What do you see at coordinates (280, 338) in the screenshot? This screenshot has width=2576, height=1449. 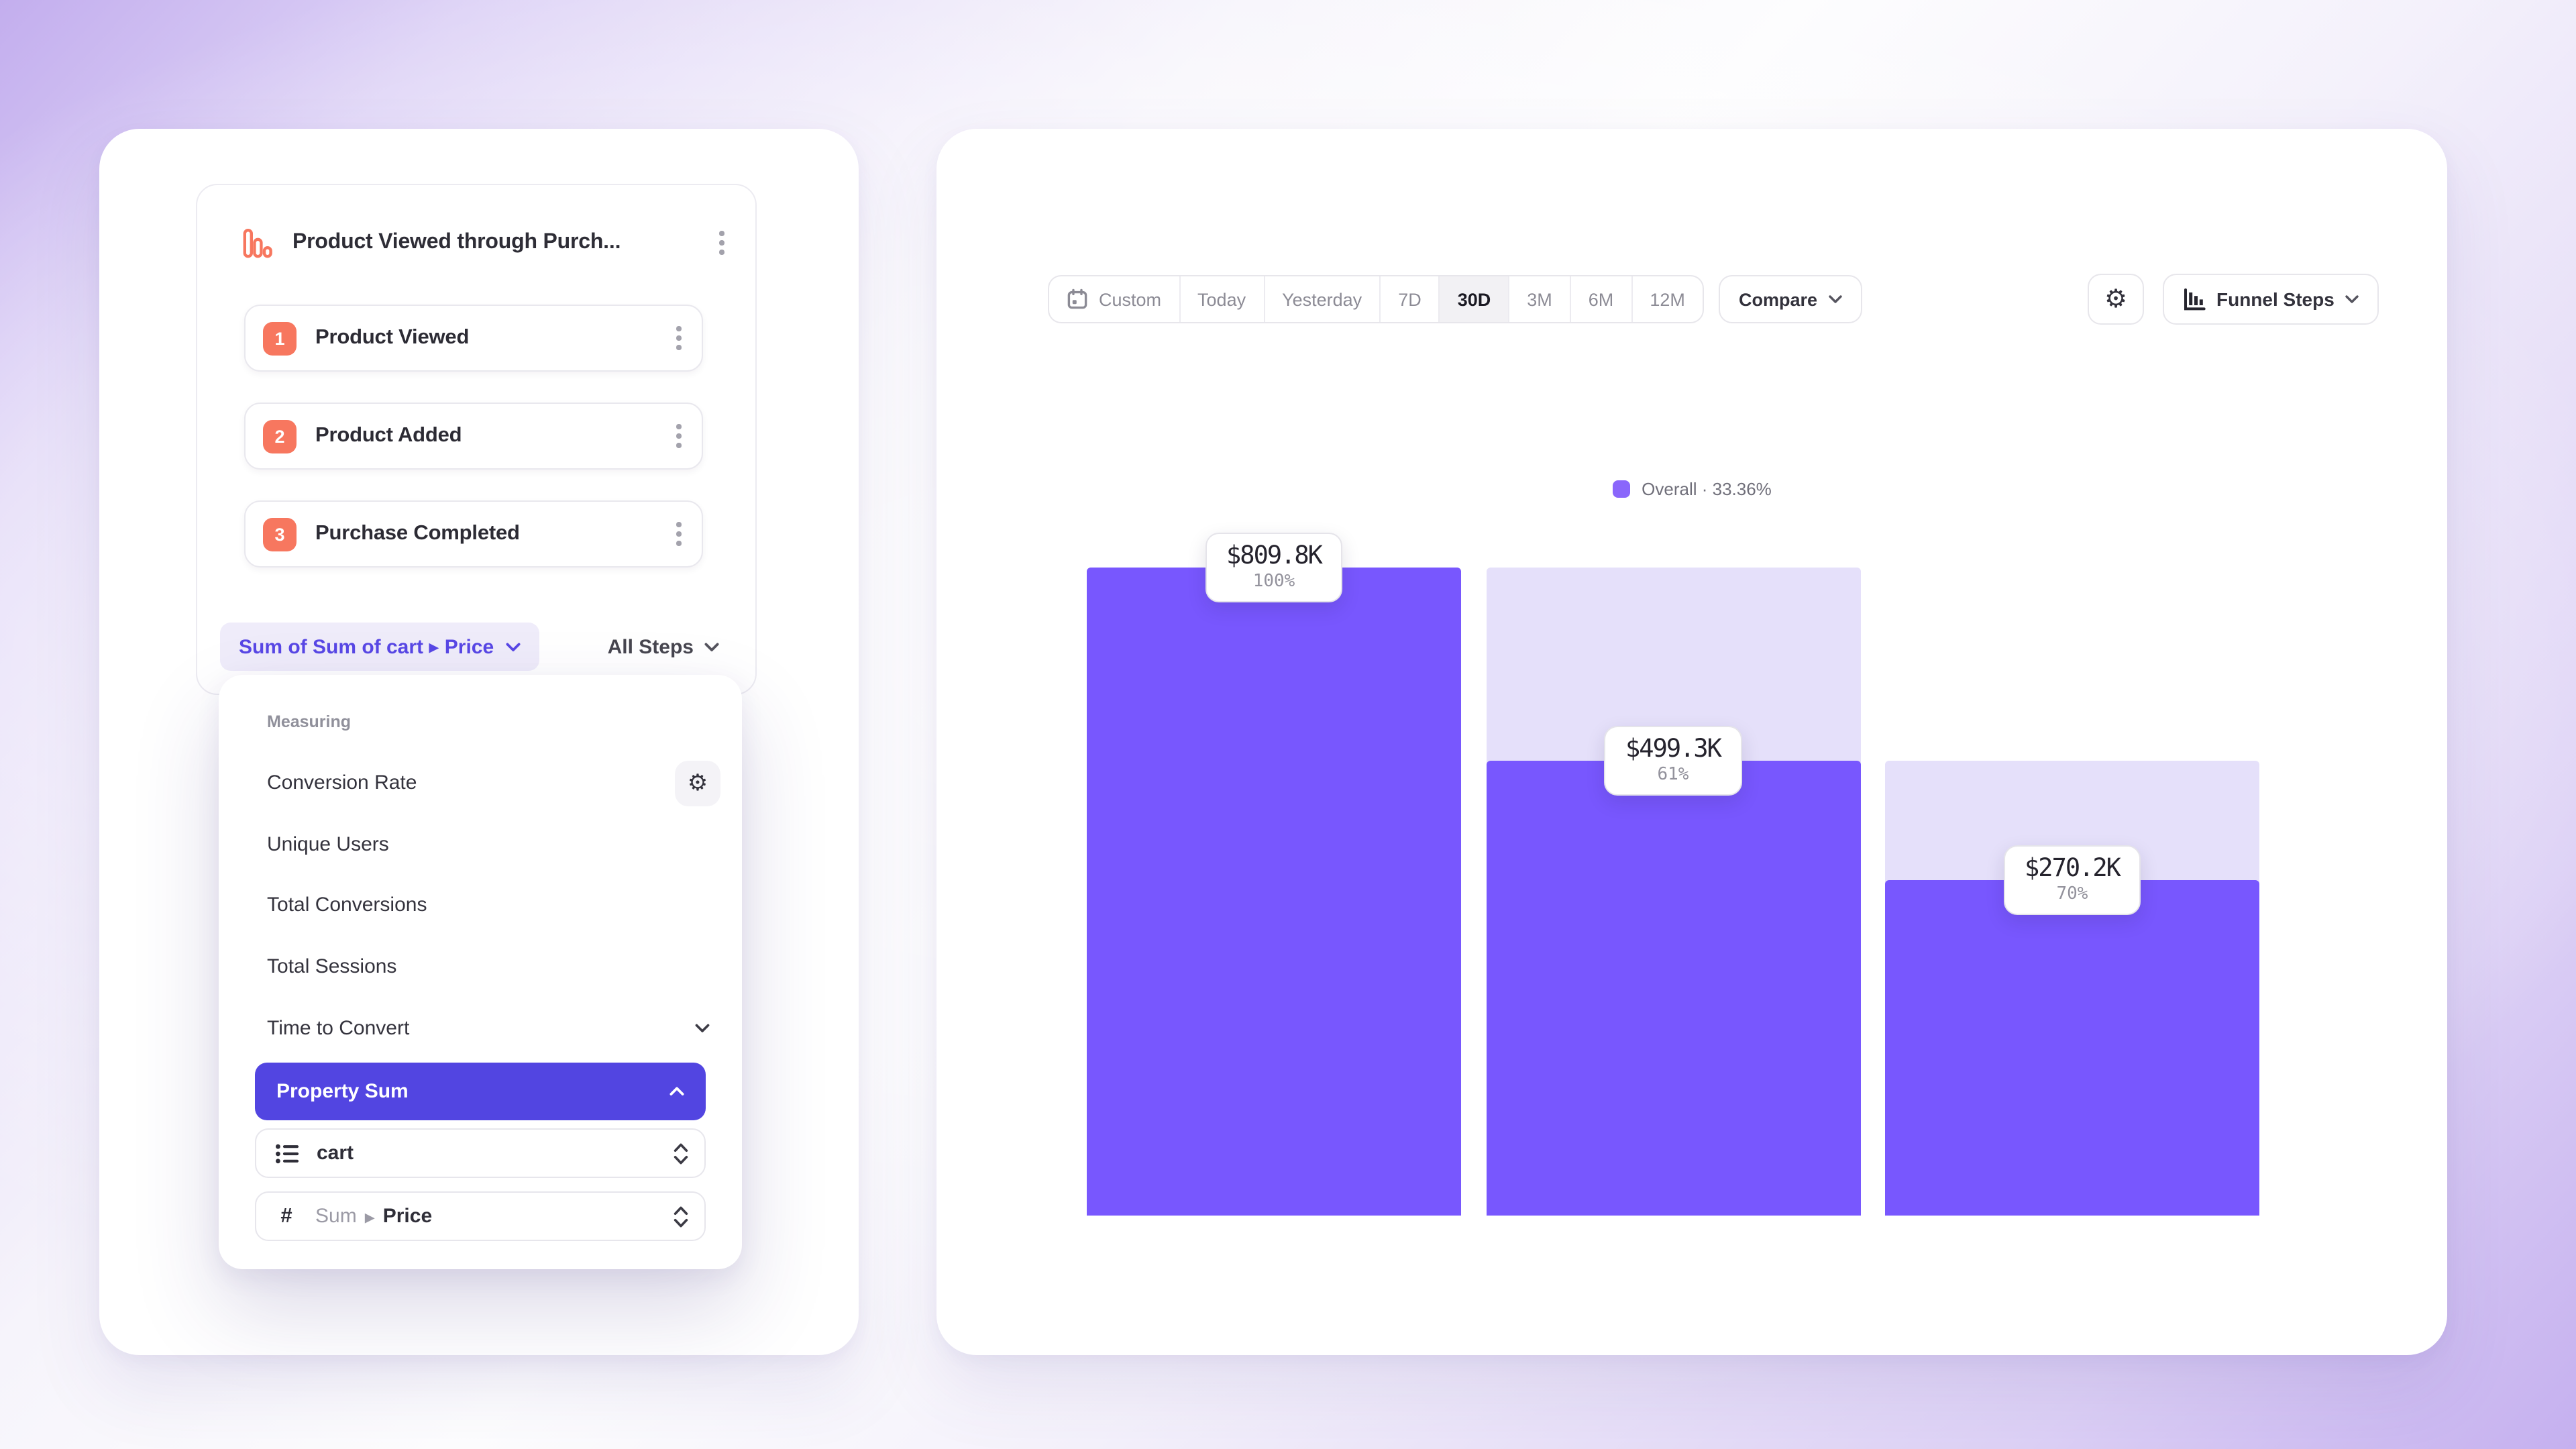 I see `step-number-badge: 1` at bounding box center [280, 338].